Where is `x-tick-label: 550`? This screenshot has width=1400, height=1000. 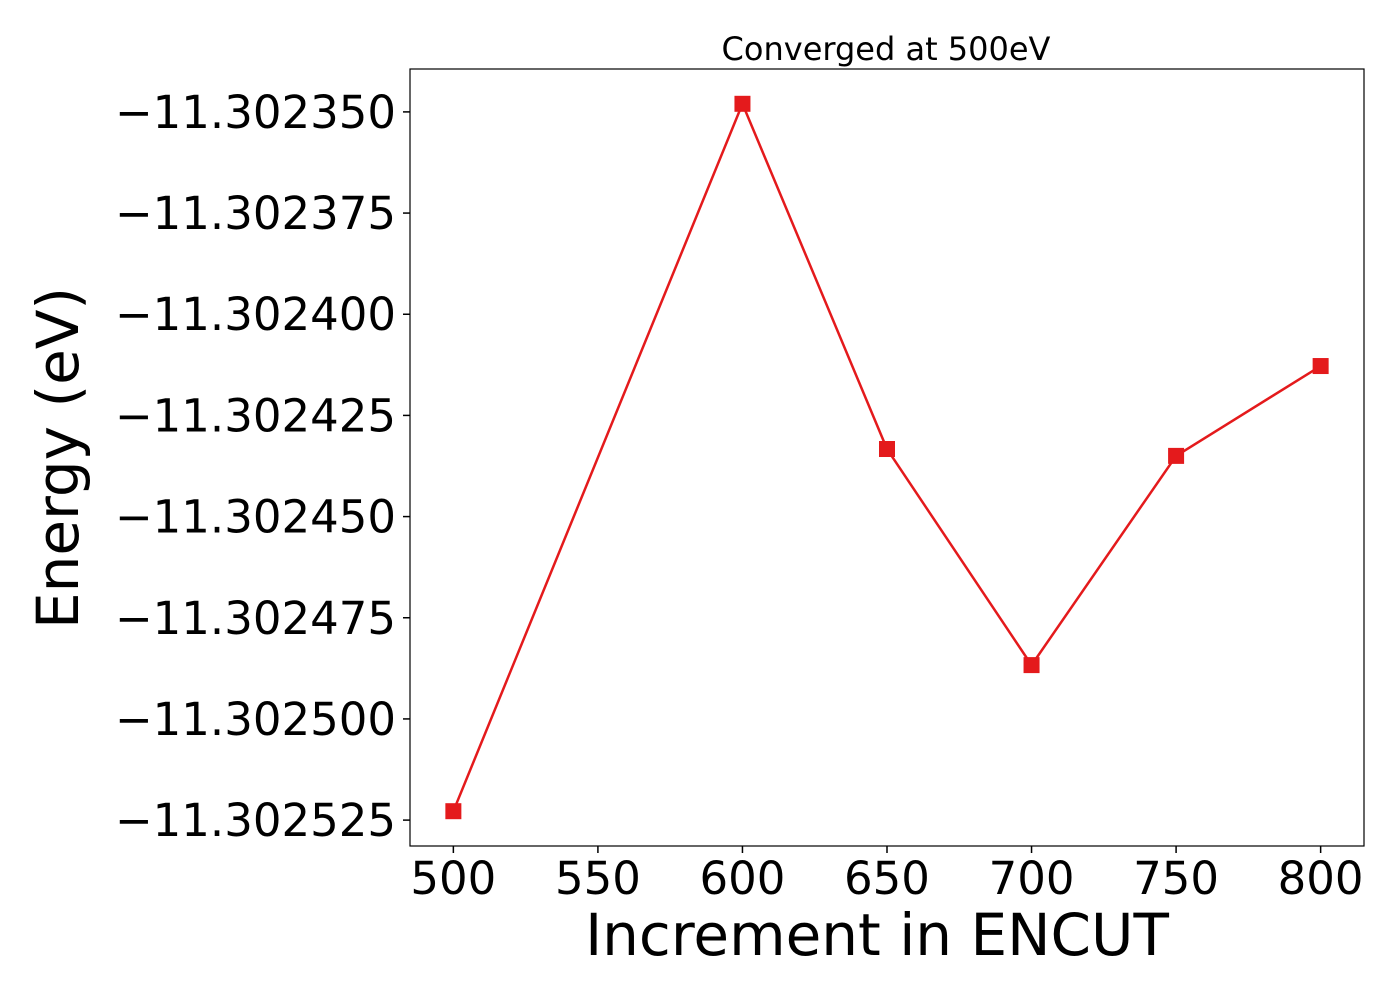 x-tick-label: 550 is located at coordinates (598, 878).